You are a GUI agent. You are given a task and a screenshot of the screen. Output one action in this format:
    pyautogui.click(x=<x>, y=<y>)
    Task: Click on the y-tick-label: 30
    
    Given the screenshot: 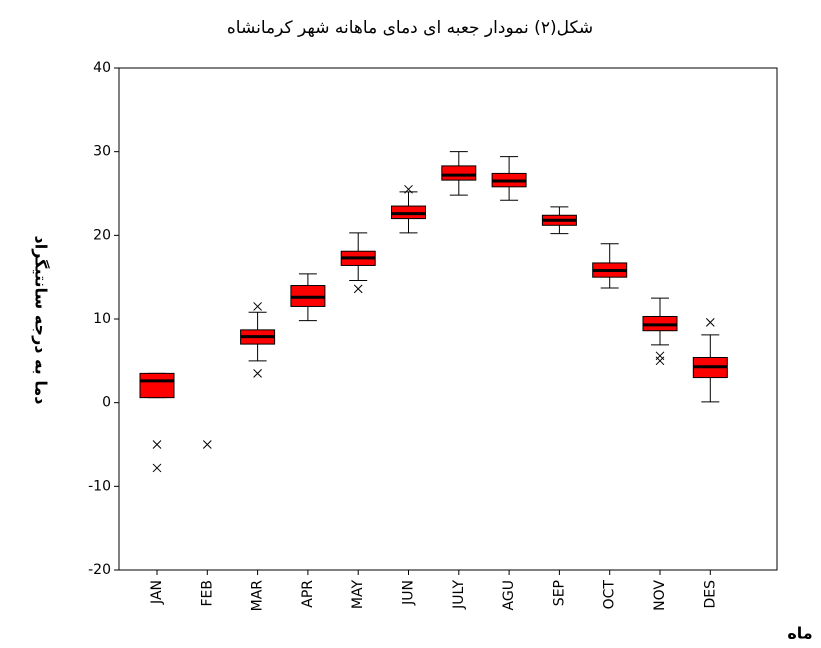 What is the action you would take?
    pyautogui.click(x=102, y=152)
    